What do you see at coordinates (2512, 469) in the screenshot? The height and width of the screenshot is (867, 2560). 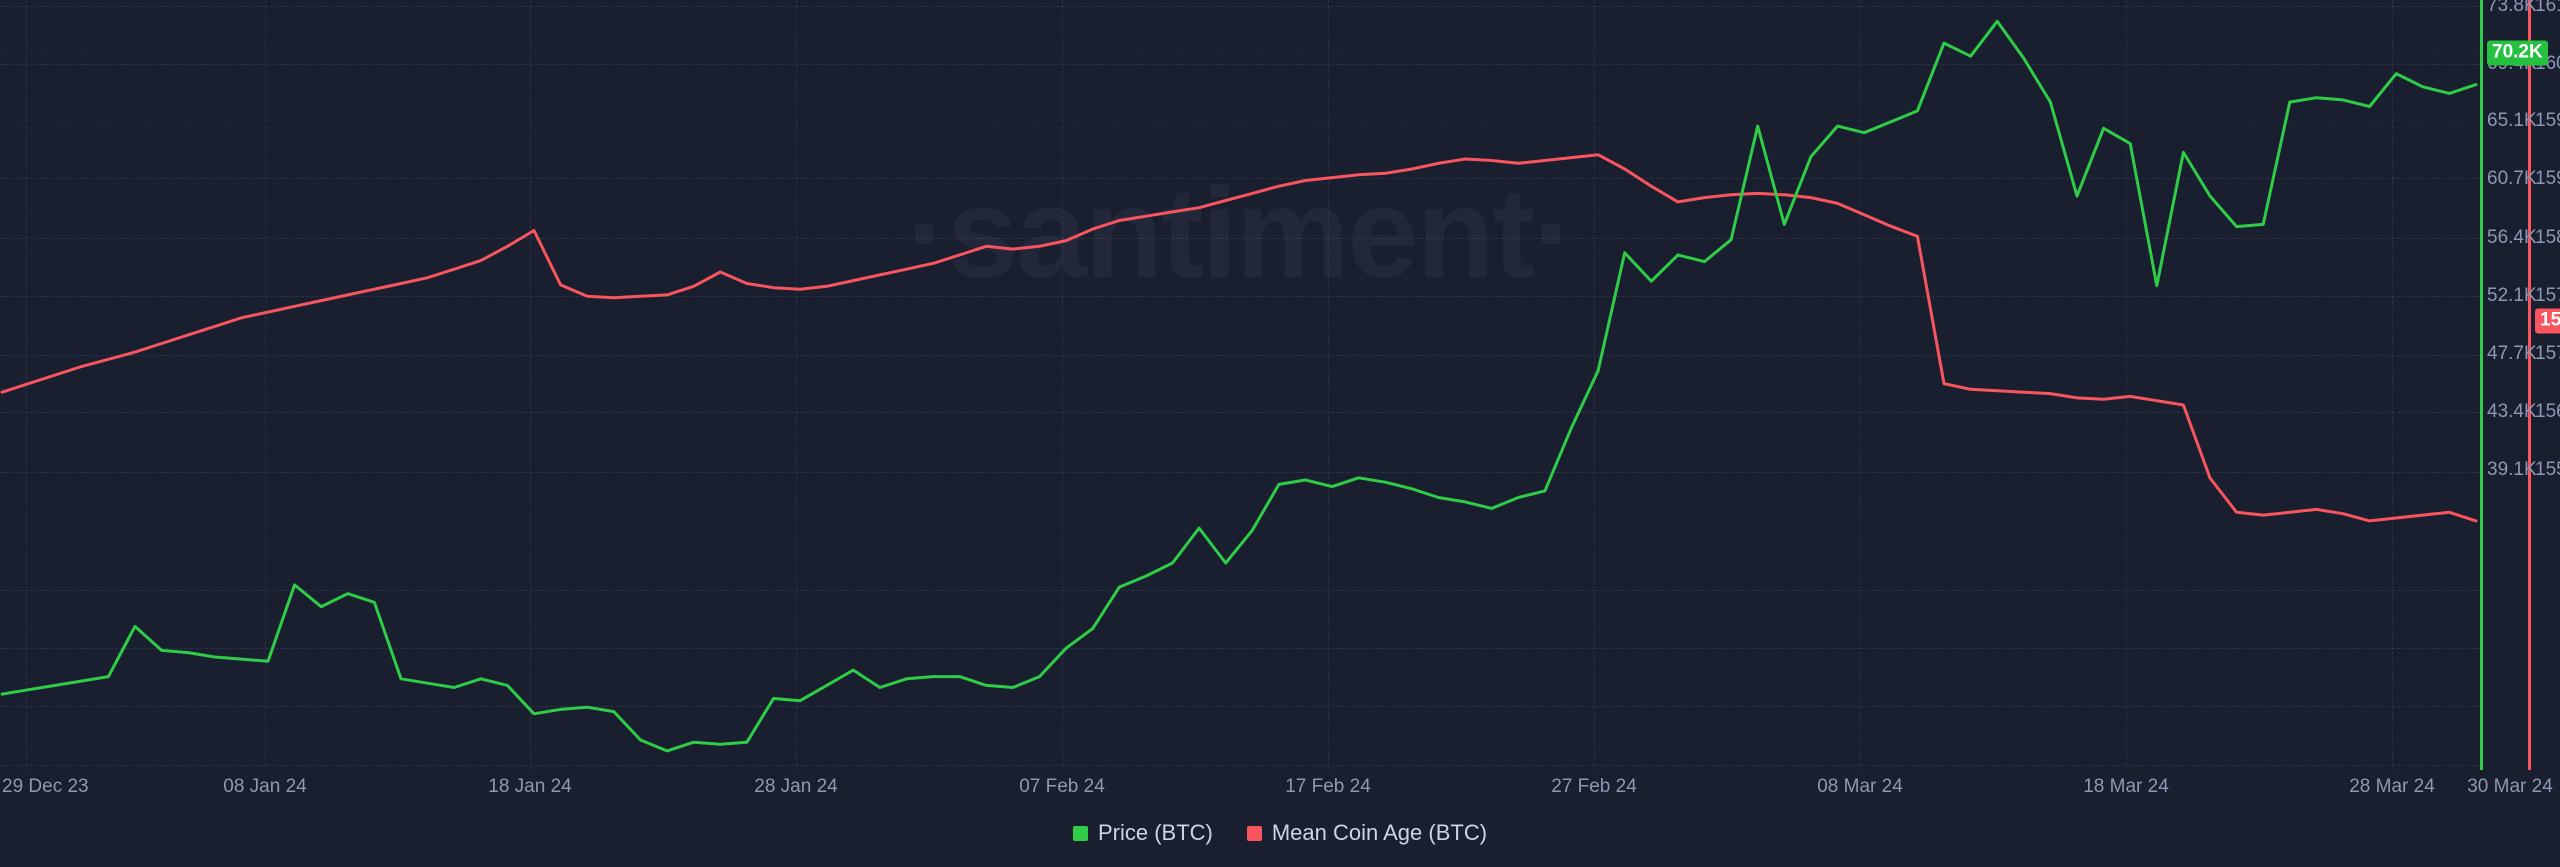 I see `price-axis-tick: 39.1K` at bounding box center [2512, 469].